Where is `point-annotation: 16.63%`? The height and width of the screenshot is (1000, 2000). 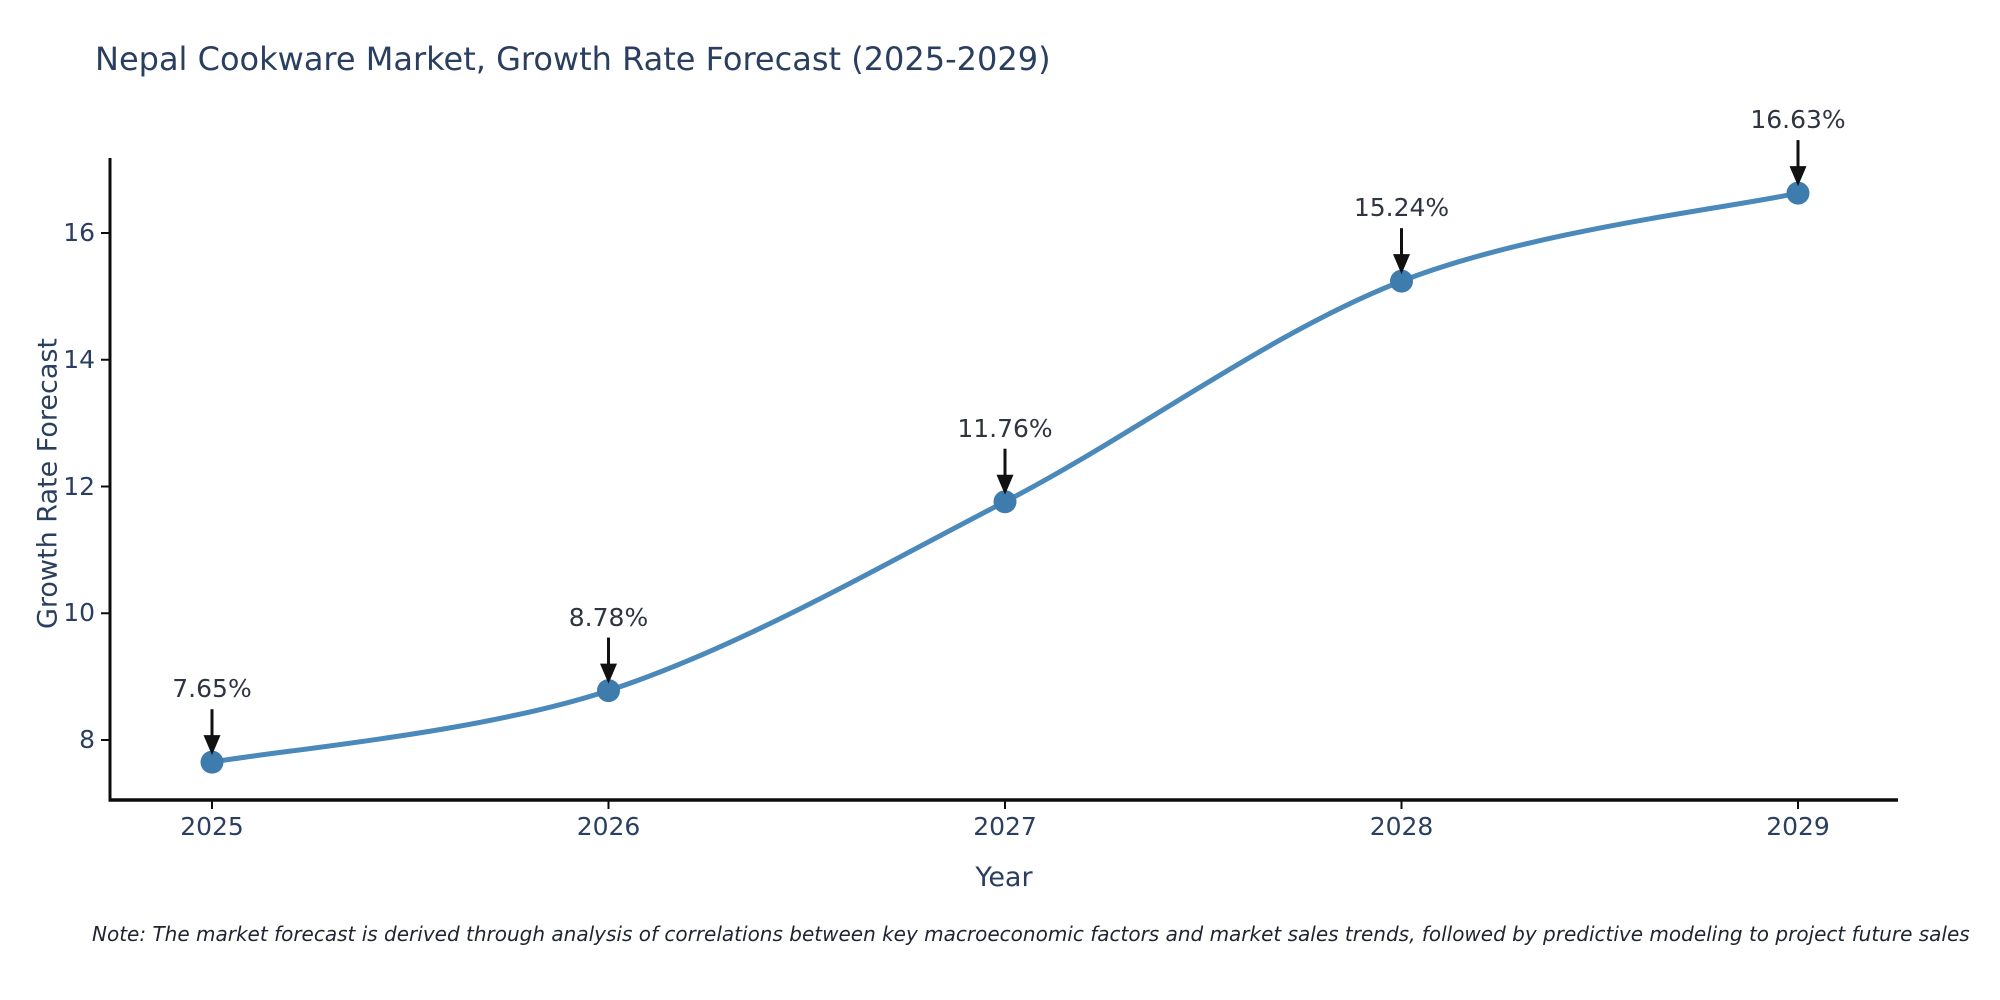 point-annotation: 16.63% is located at coordinates (1798, 120).